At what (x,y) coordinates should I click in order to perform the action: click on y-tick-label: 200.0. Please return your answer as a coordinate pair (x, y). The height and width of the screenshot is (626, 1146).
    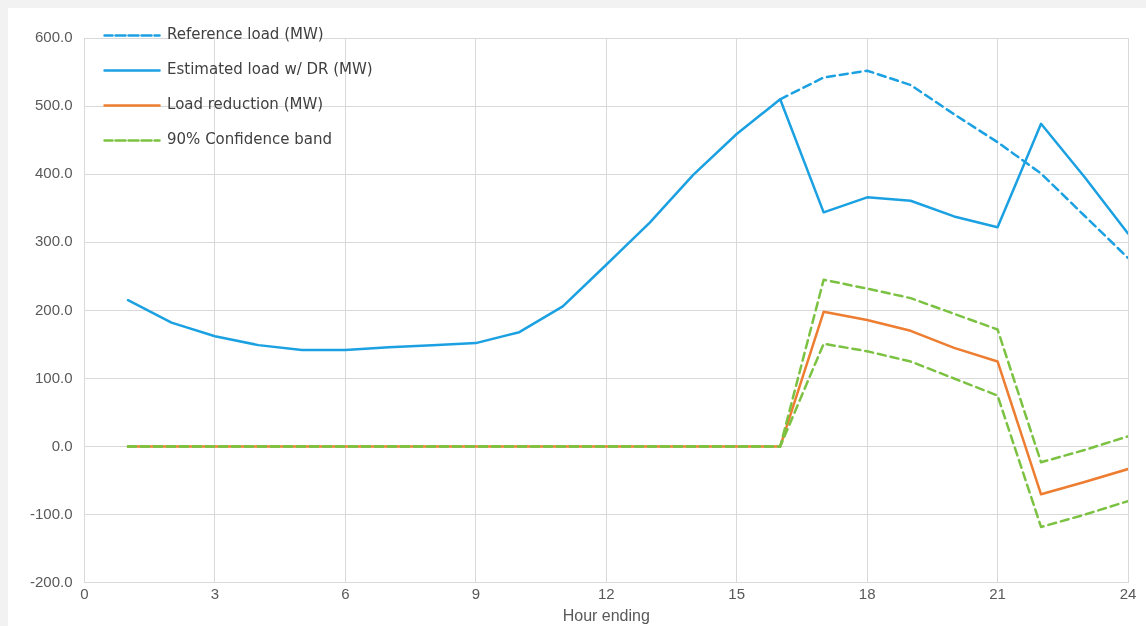
    Looking at the image, I should click on (53, 309).